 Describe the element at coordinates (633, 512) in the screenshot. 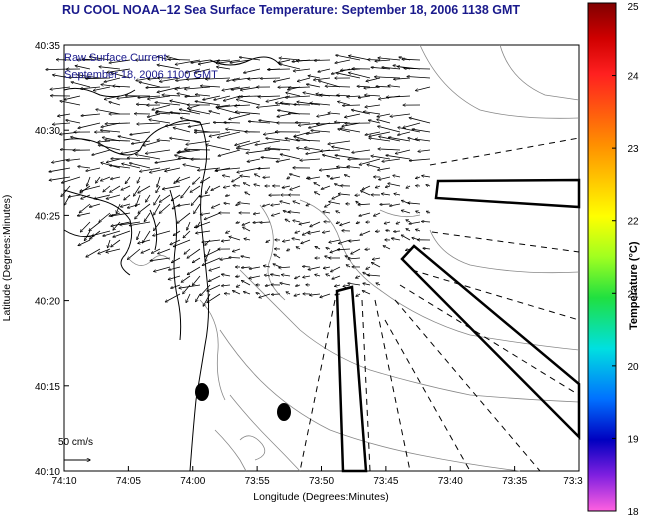

I see `colorbar-tick-label: 18` at that location.